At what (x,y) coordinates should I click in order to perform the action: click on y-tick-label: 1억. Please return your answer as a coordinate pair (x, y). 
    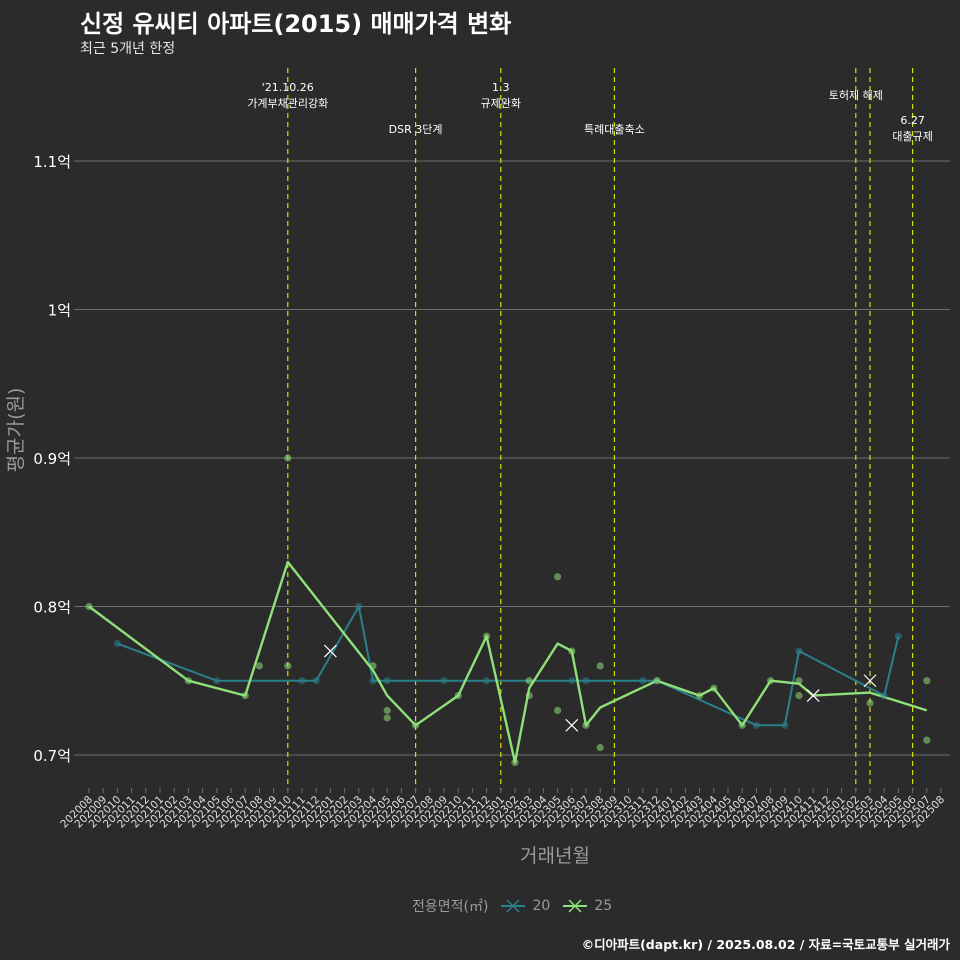
    Looking at the image, I should click on (59, 311).